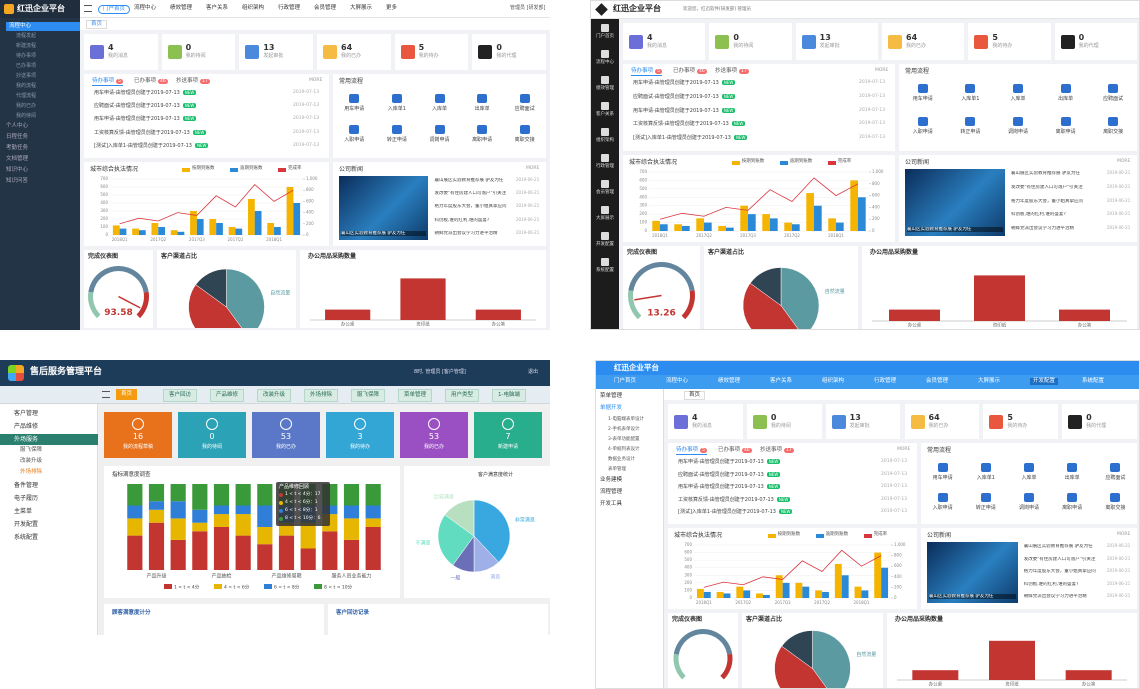 Image resolution: width=1140 pixels, height=689 pixels. I want to click on sidebar-group: 开发配置, so click(26, 524).